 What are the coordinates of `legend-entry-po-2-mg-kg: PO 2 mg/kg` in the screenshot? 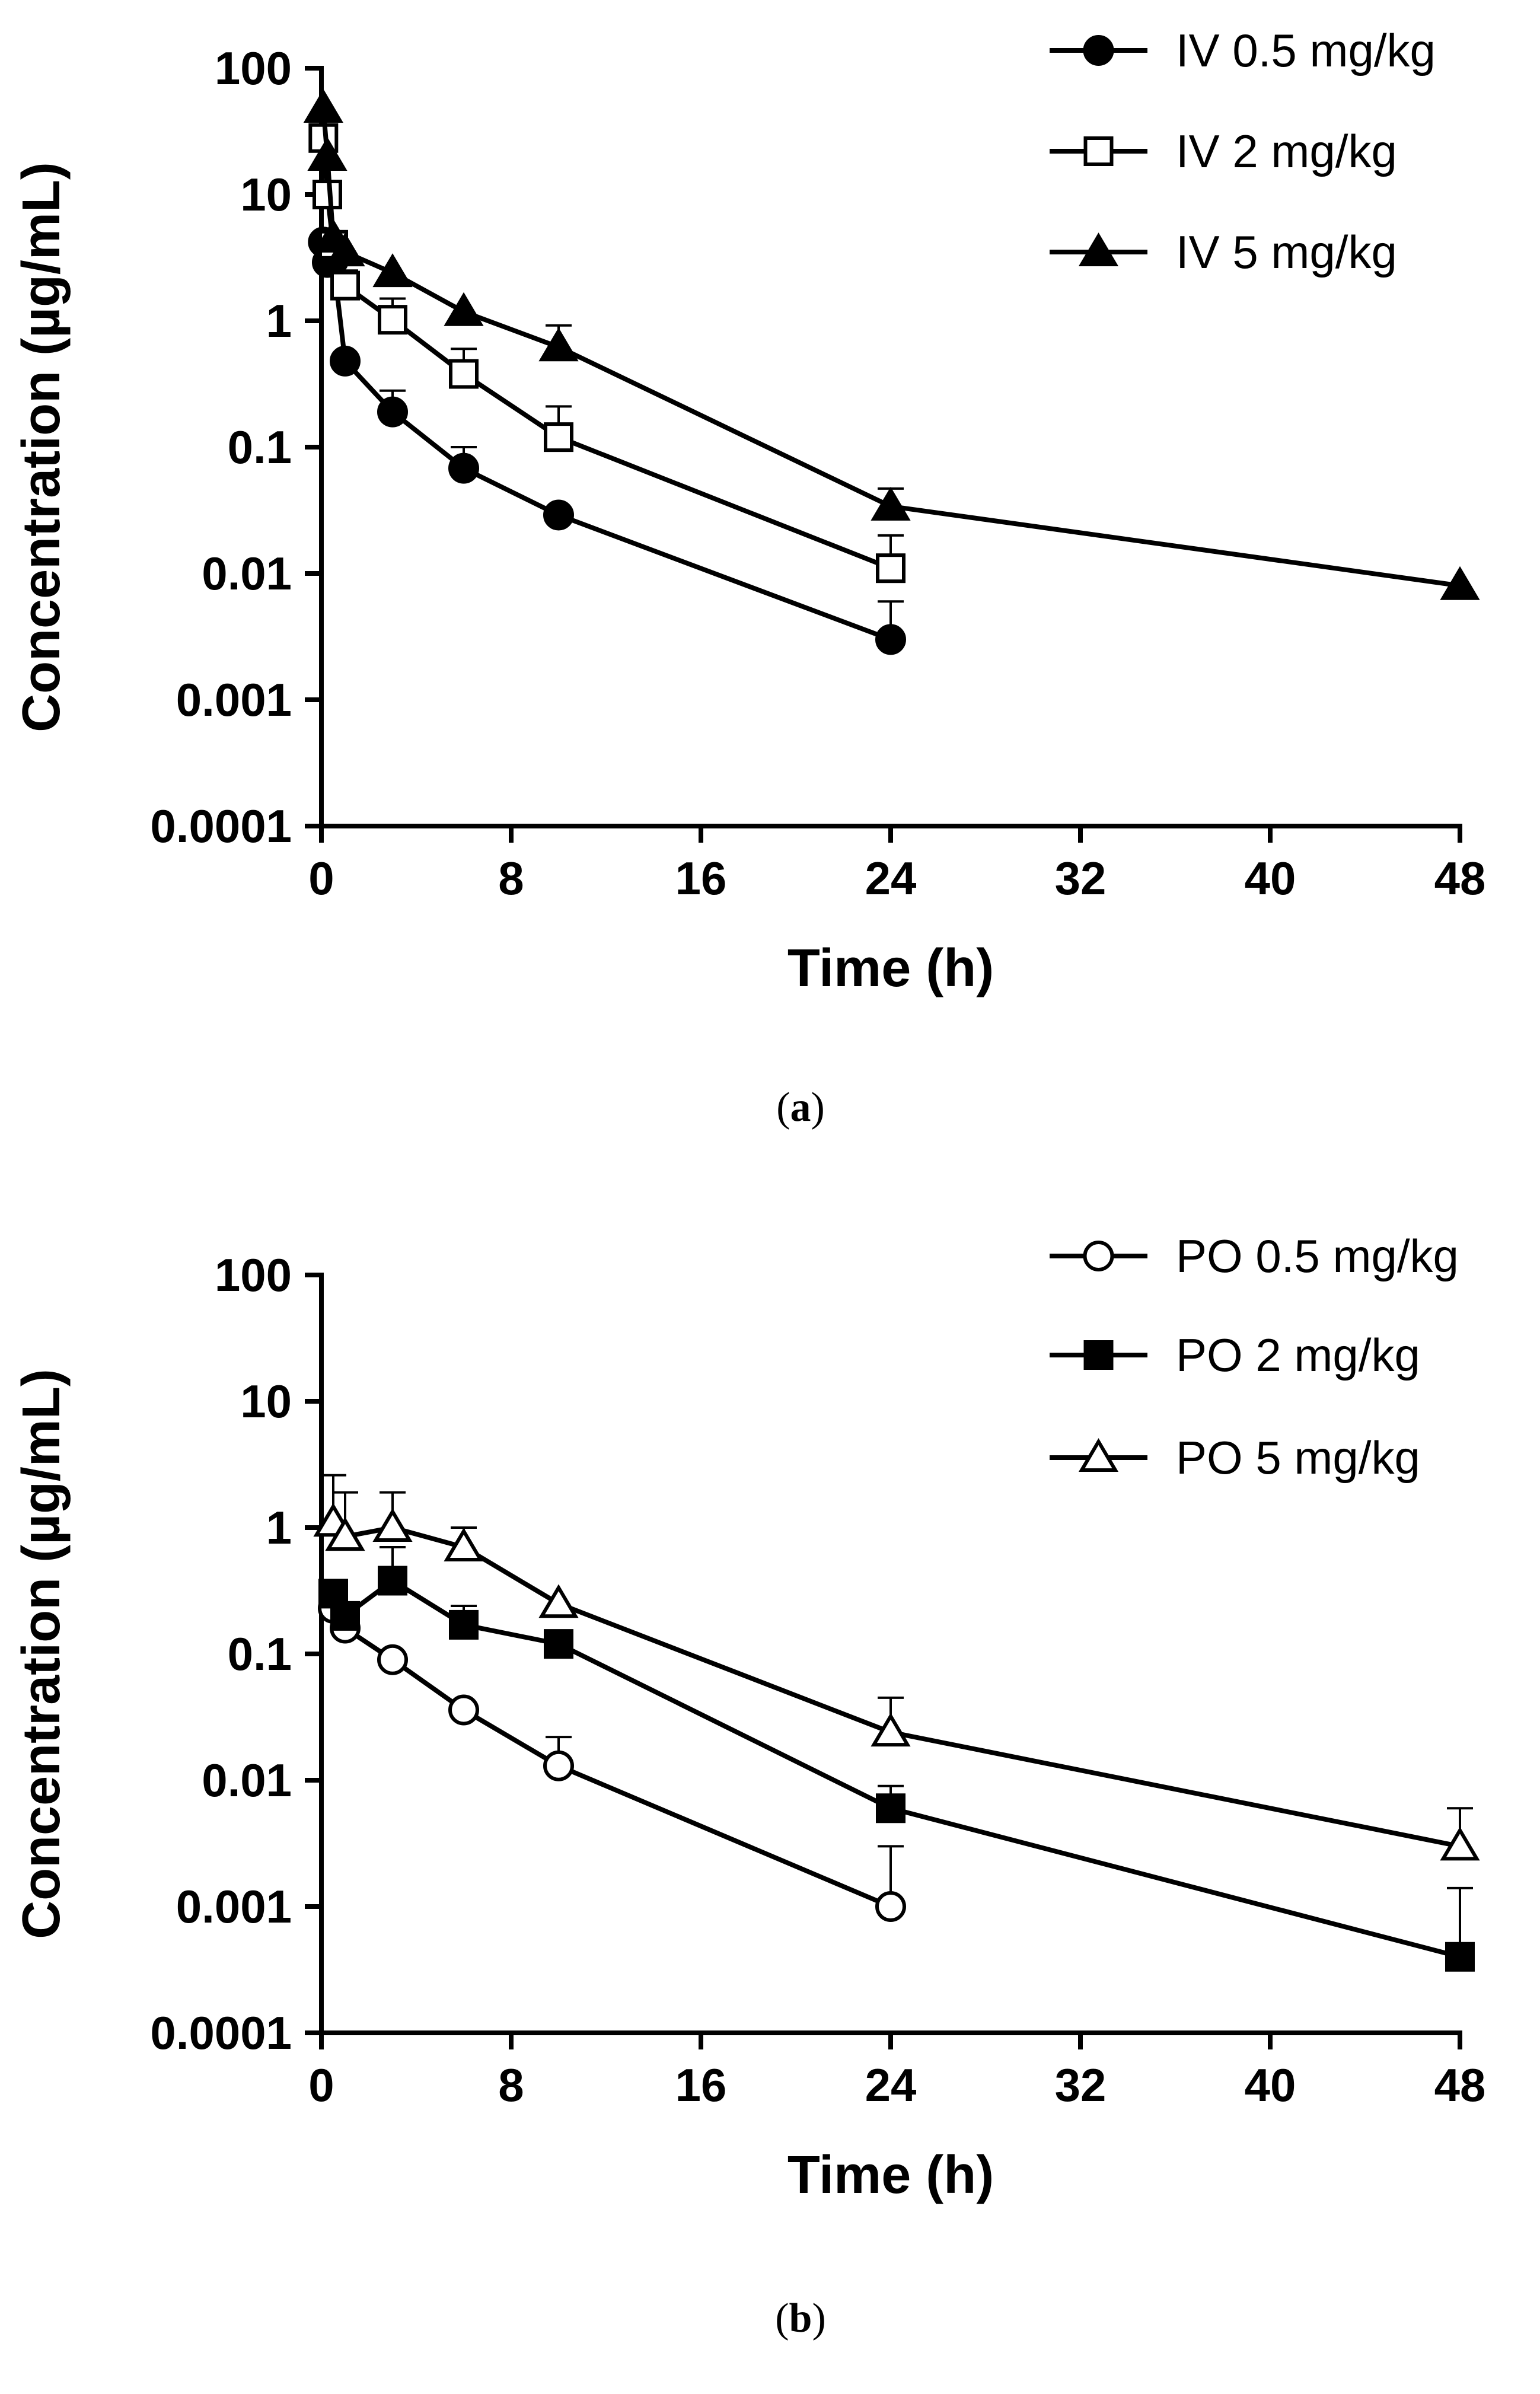 It's located at (1235, 1355).